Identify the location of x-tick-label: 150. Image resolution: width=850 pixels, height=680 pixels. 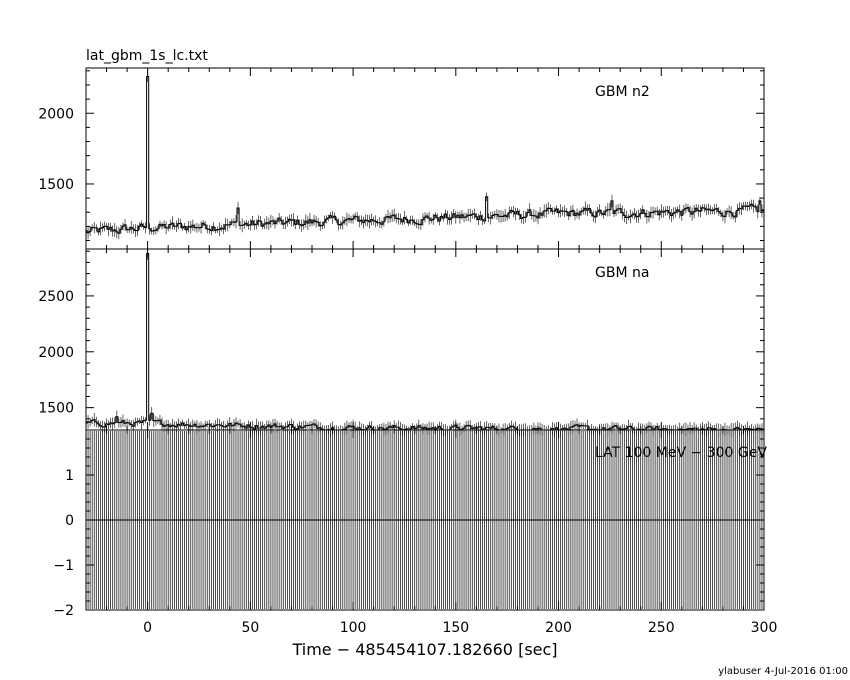
(455, 628).